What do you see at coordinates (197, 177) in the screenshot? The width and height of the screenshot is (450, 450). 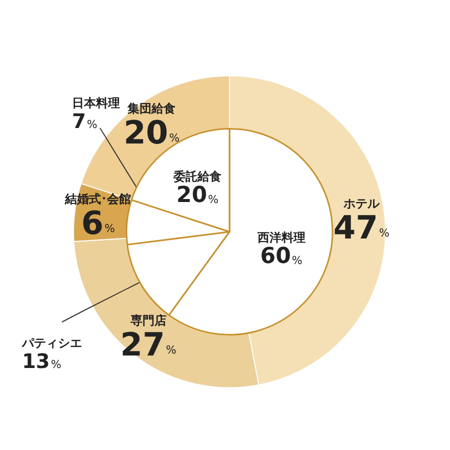 I see `slice-label: 委託給食` at bounding box center [197, 177].